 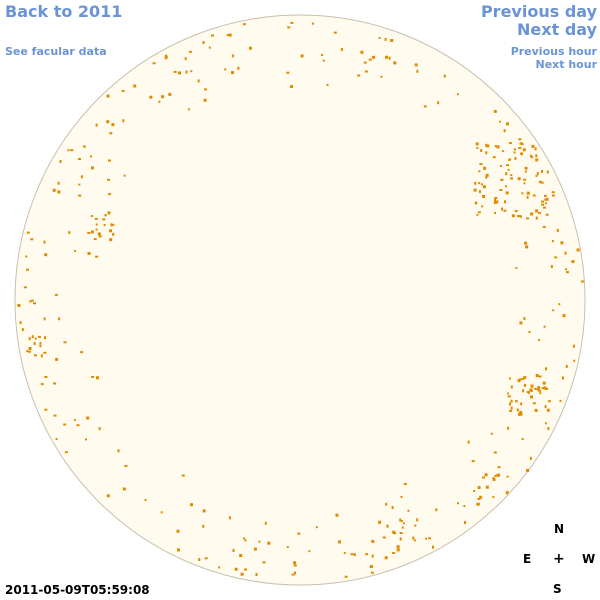 What do you see at coordinates (538, 11) in the screenshot?
I see `previous-day-link: Previous day` at bounding box center [538, 11].